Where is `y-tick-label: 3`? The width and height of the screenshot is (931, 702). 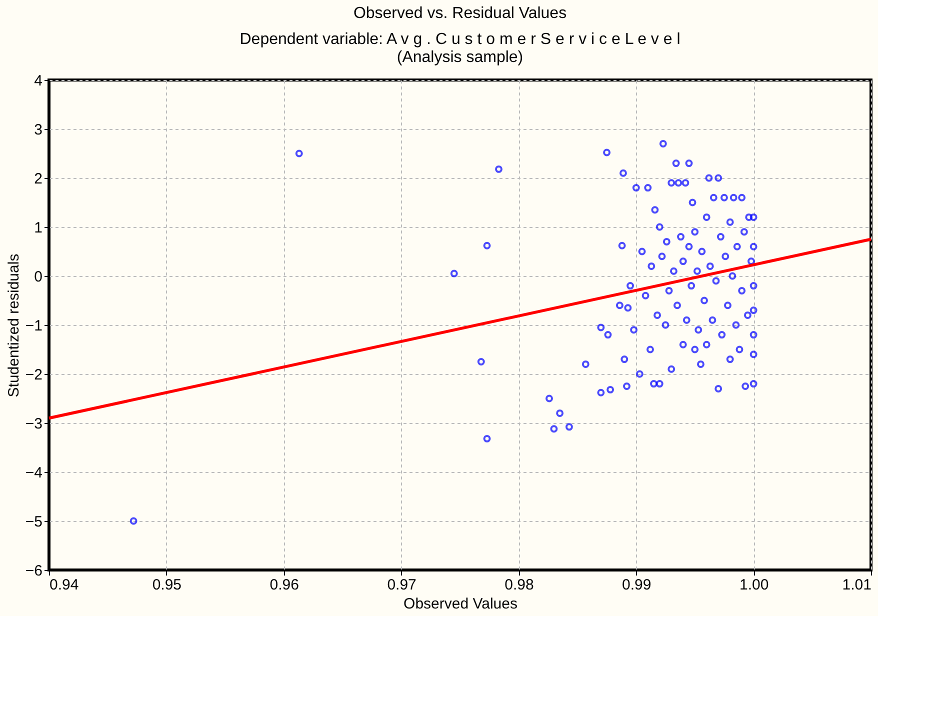 y-tick-label: 3 is located at coordinates (38, 130).